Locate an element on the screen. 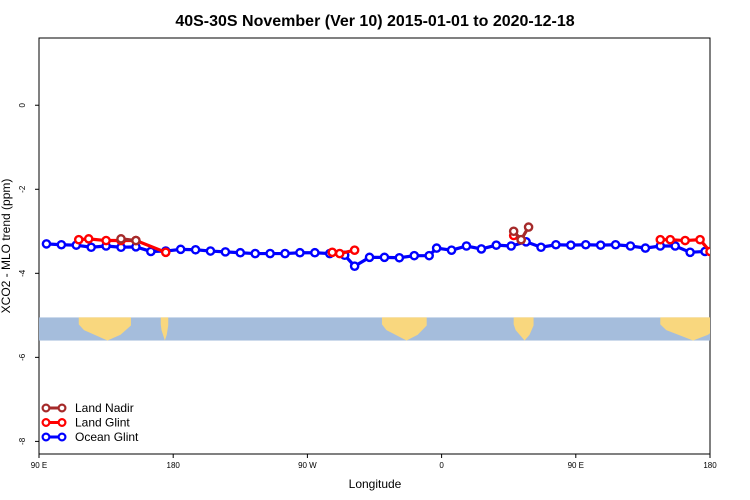 The image size is (750, 500). y-tick-label: -8 is located at coordinates (22, 441).